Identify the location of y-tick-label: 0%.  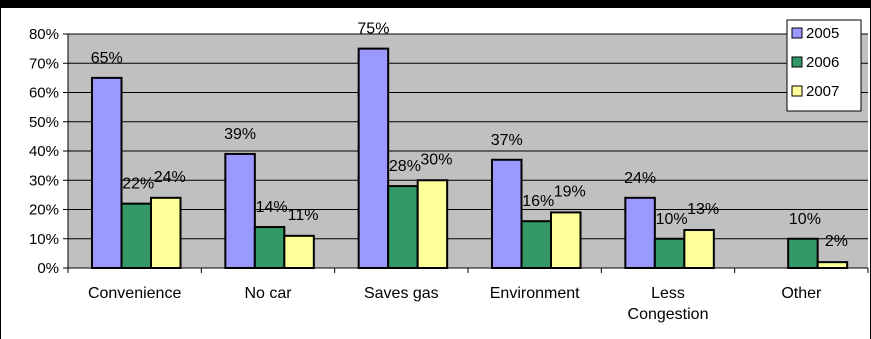
(48, 268).